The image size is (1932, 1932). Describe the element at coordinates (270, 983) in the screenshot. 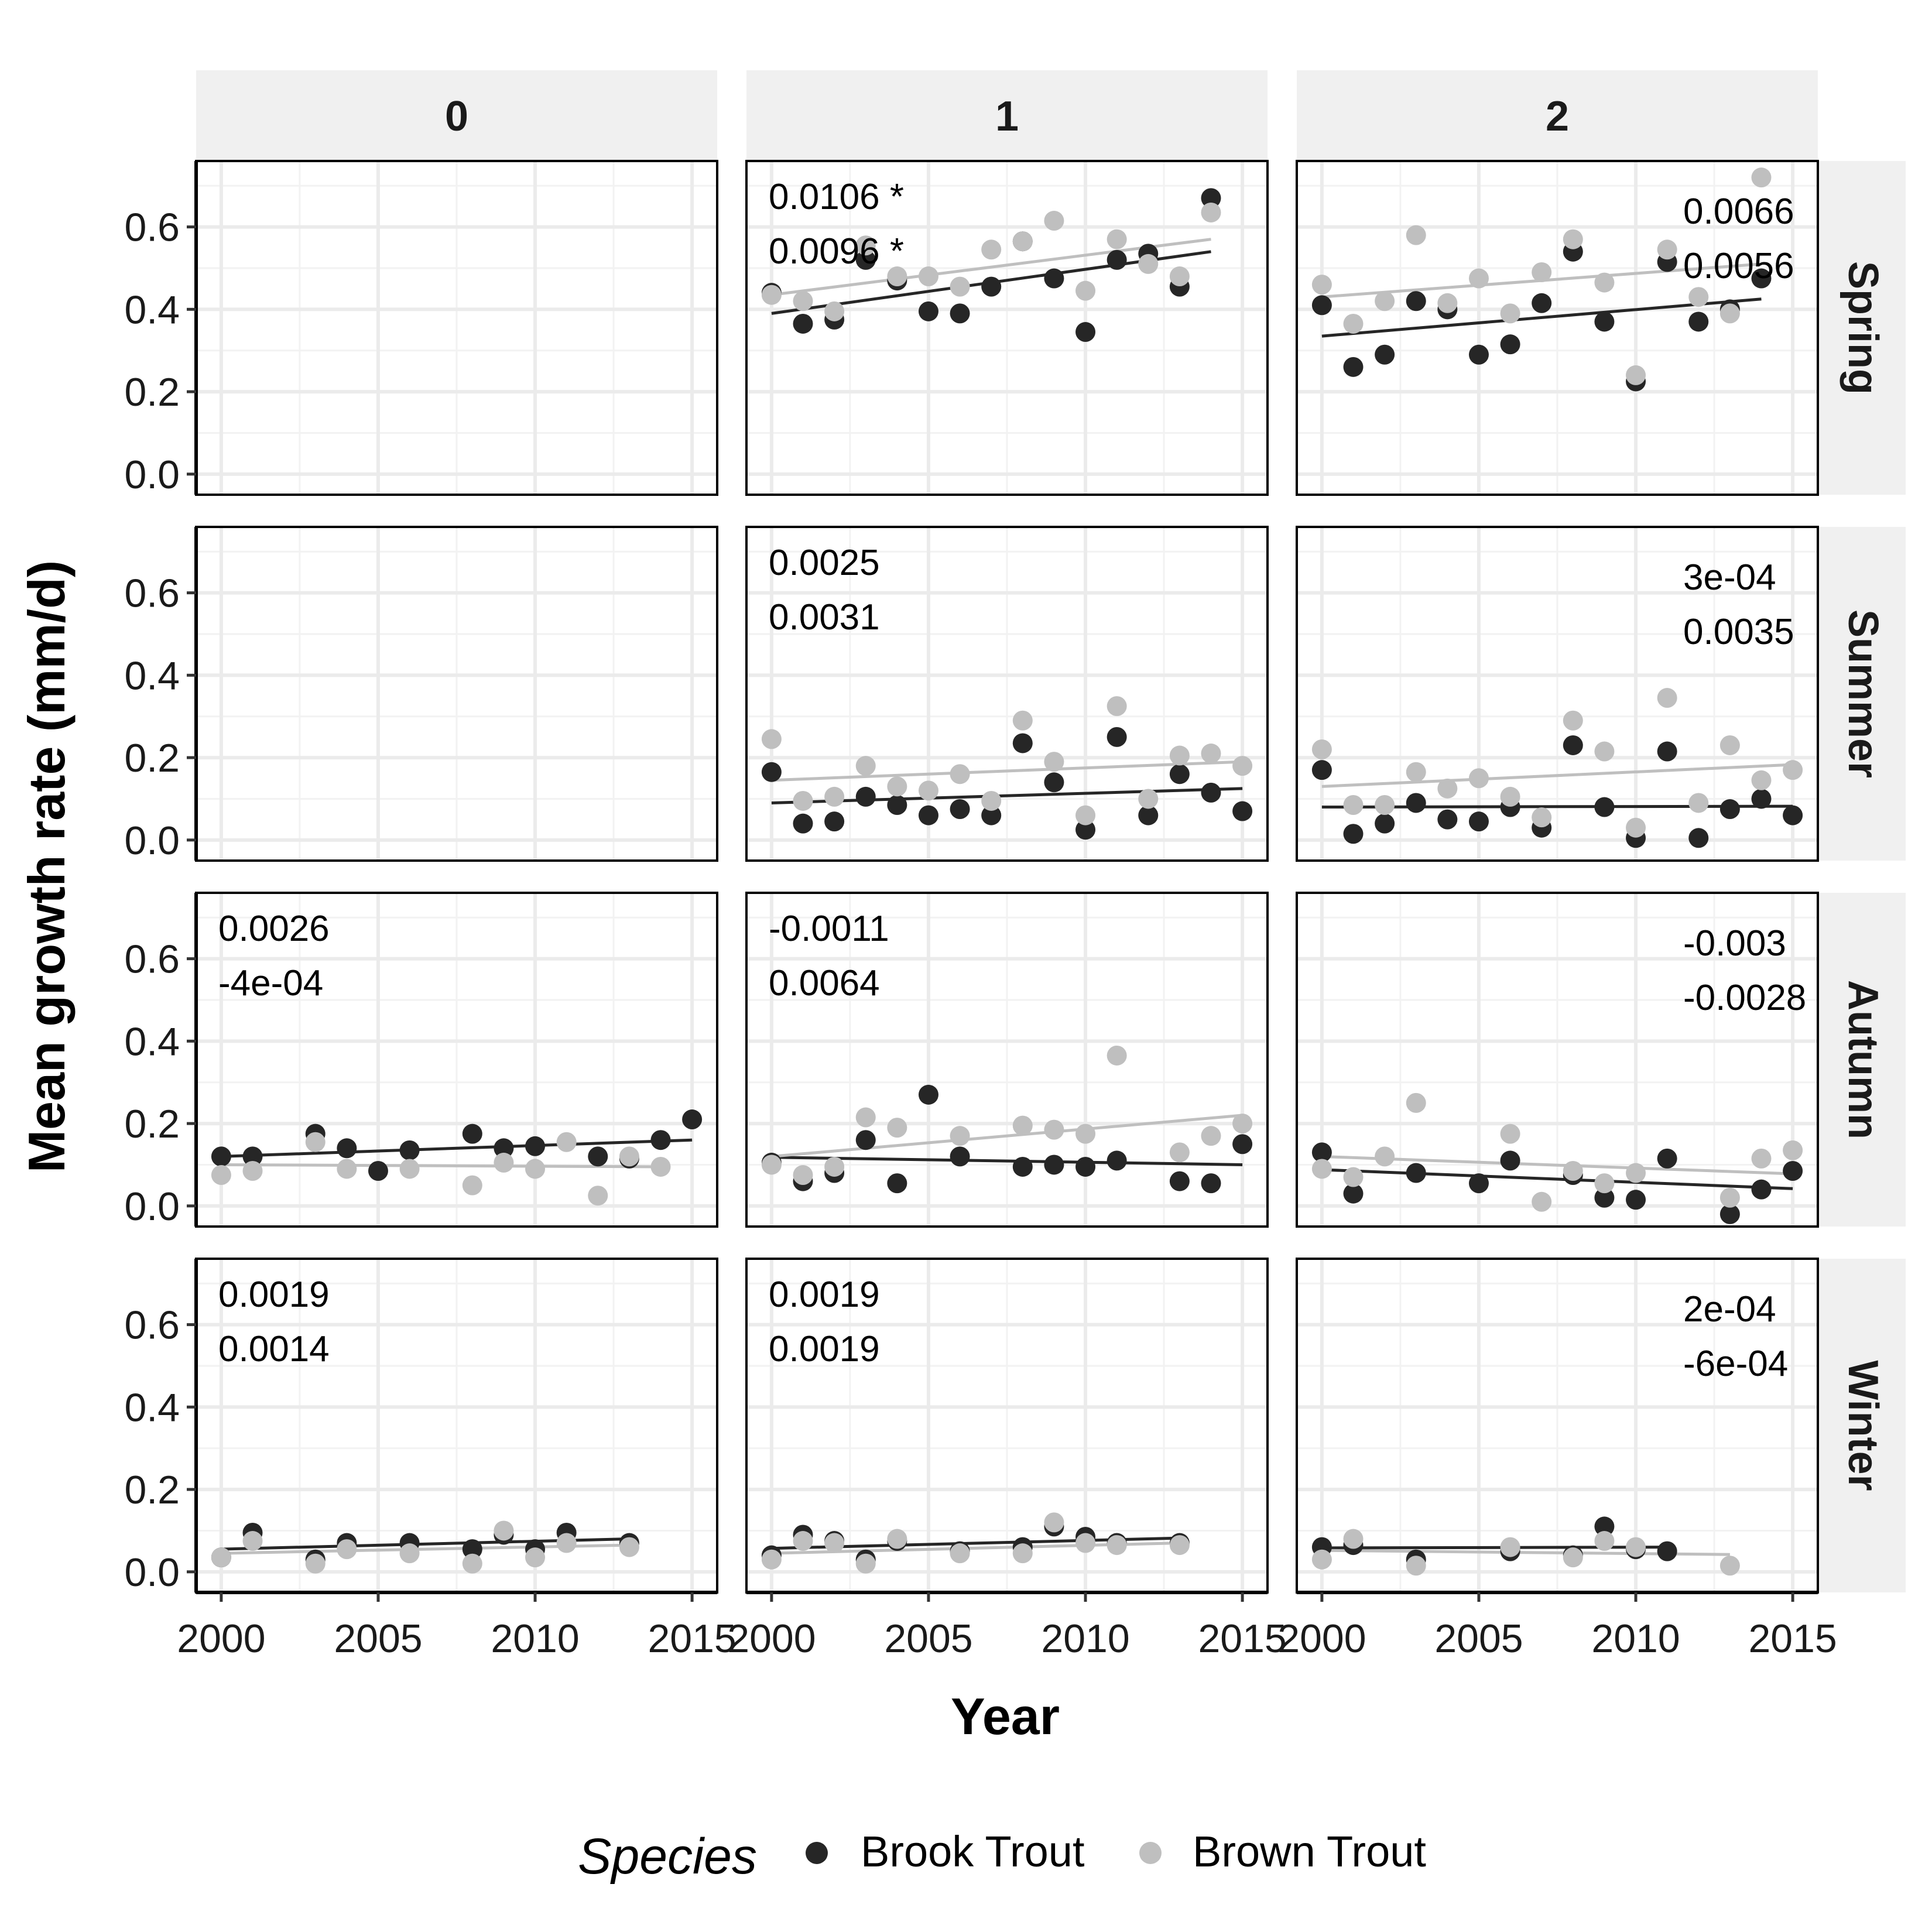

I see `slope-label: -4e-04` at that location.